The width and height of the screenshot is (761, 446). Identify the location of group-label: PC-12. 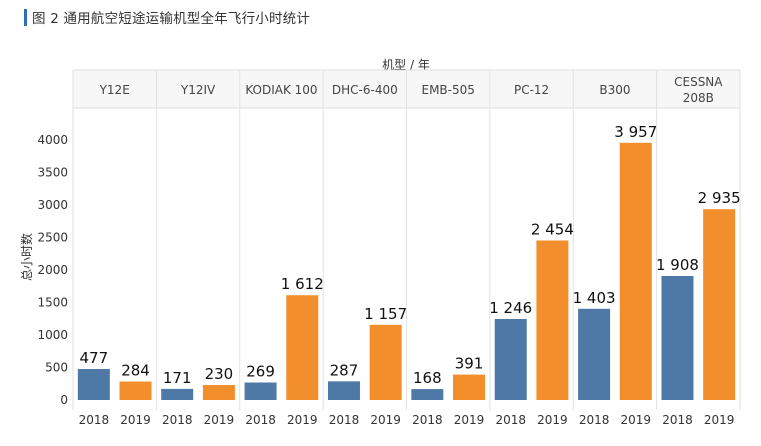
(531, 90).